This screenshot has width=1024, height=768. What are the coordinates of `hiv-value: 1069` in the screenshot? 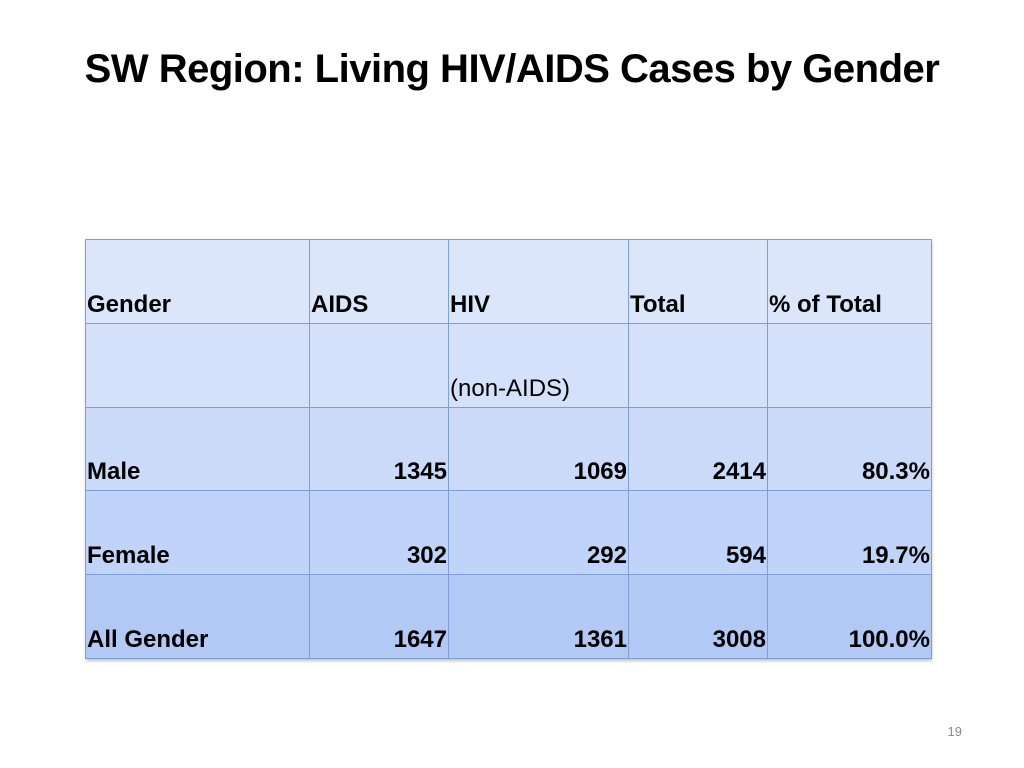 It's located at (538, 449).